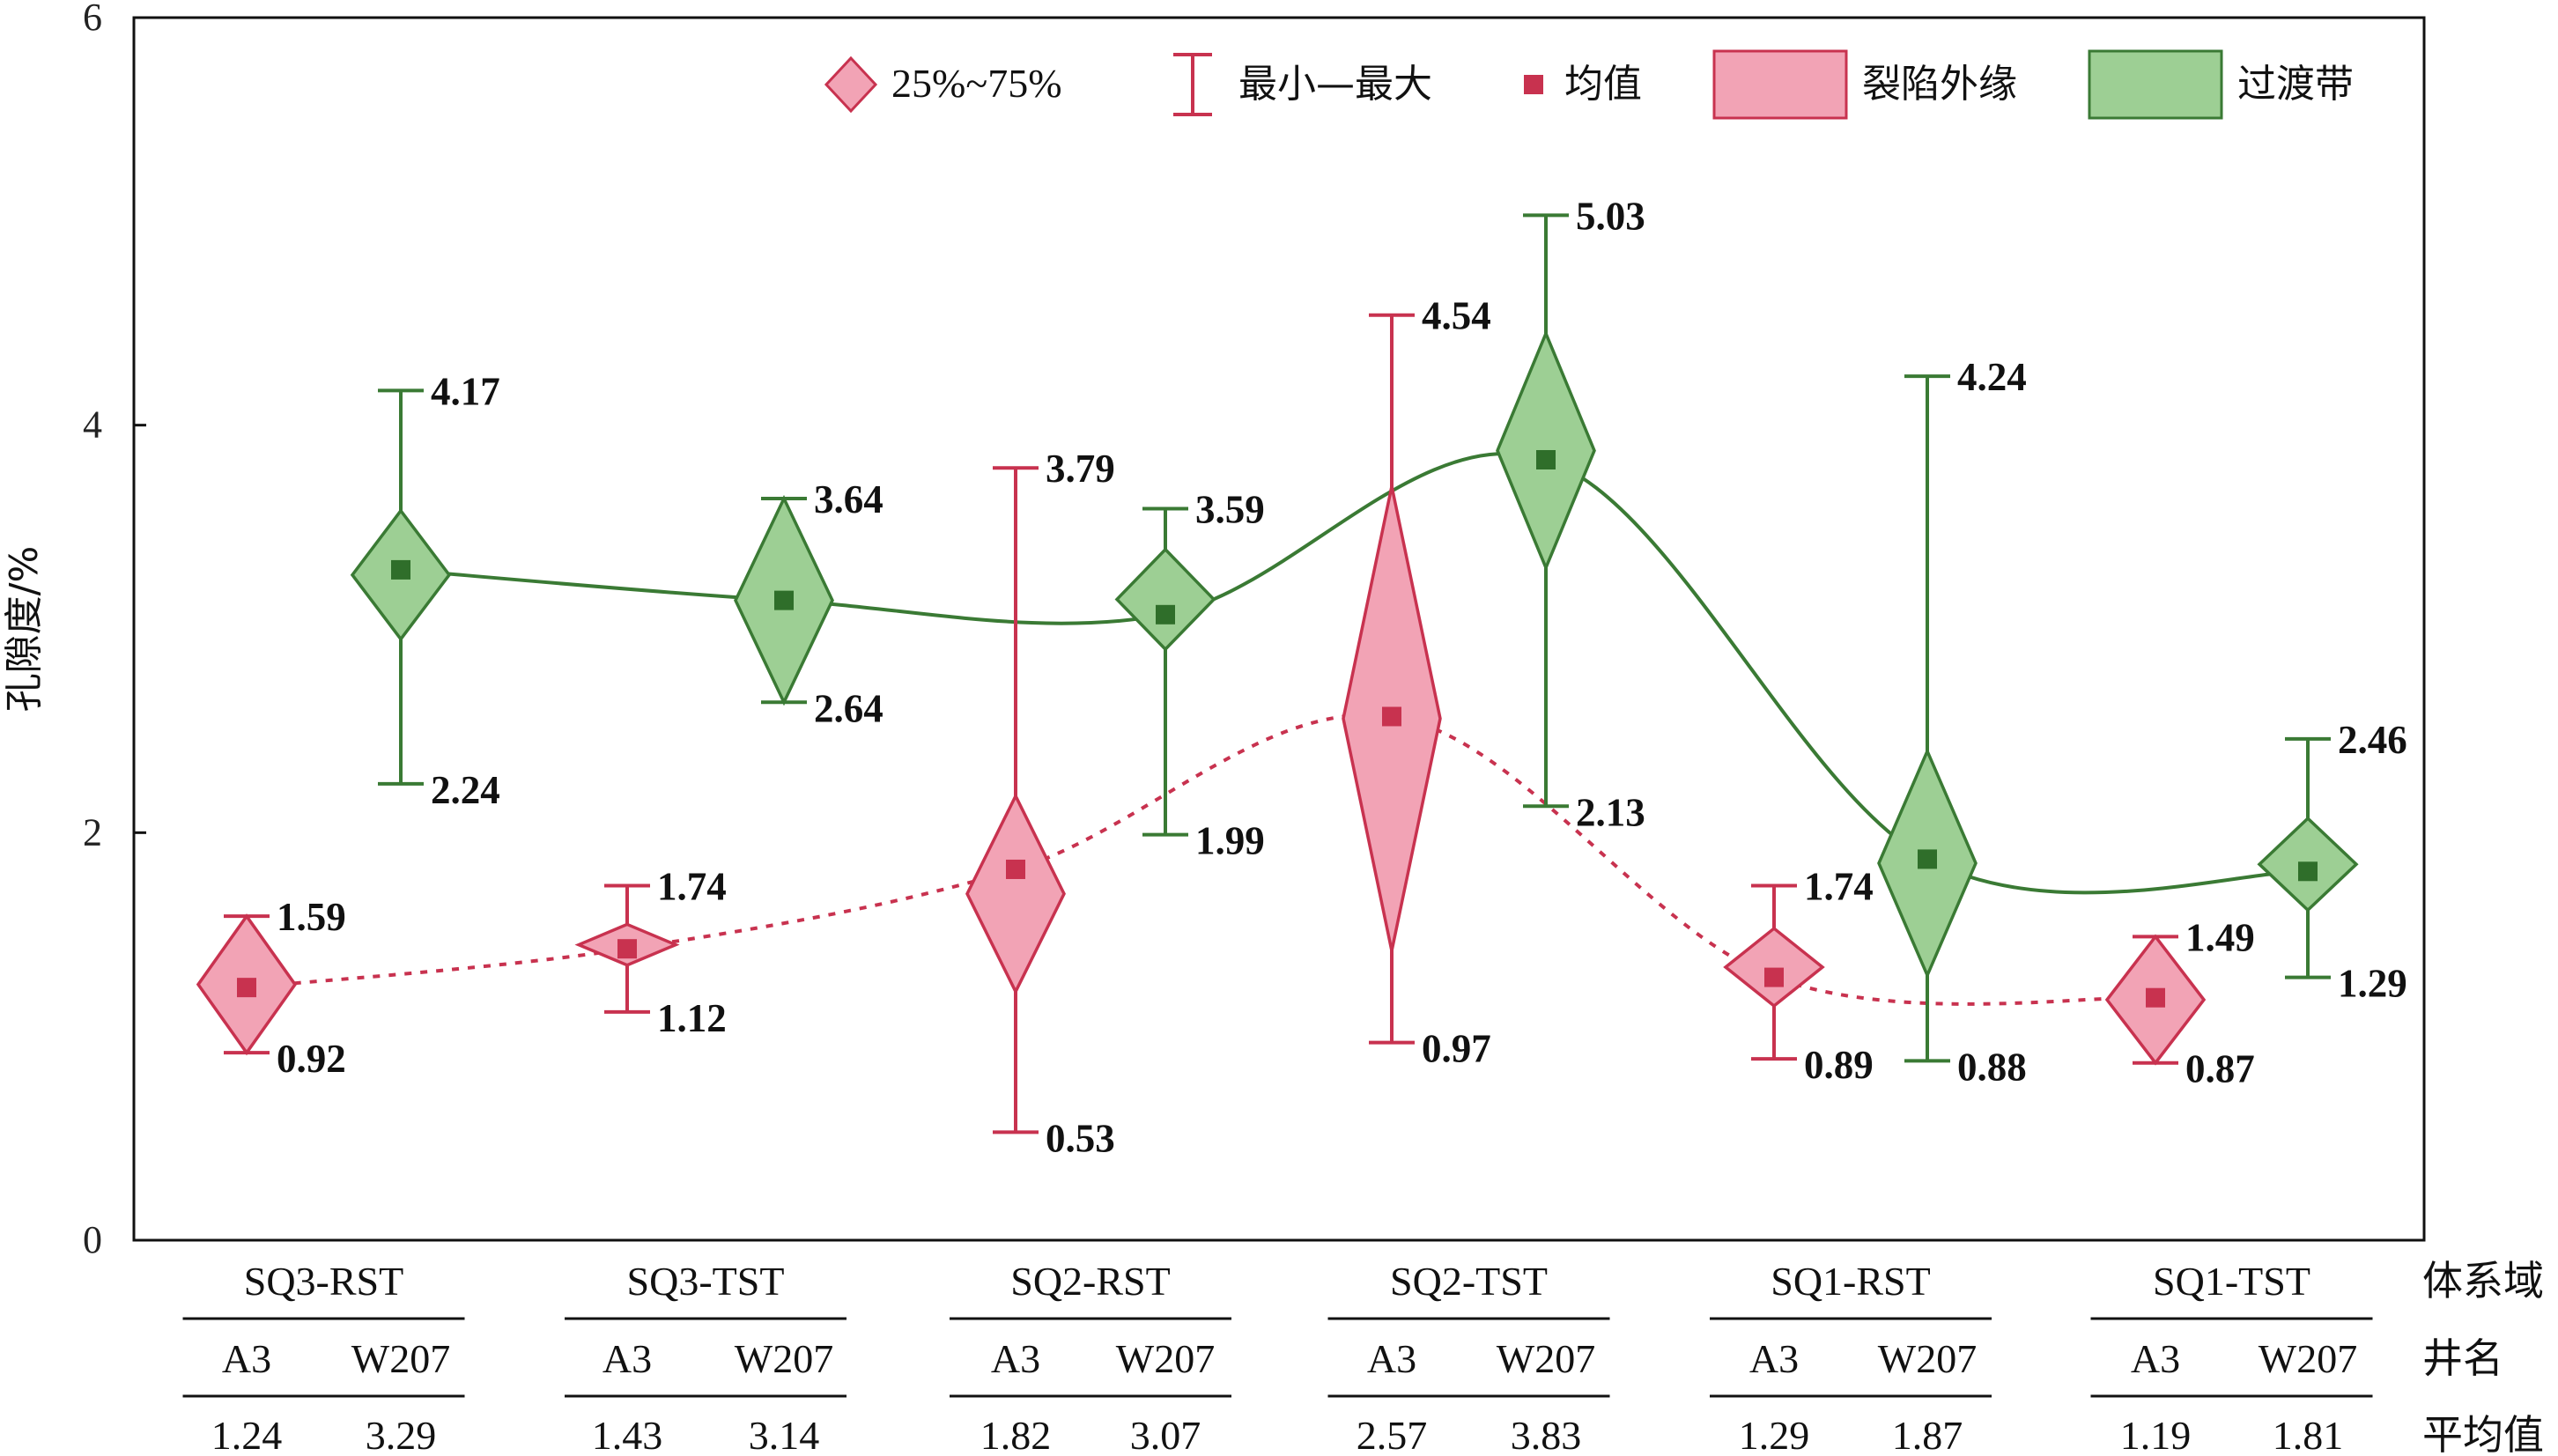 The height and width of the screenshot is (1456, 2558). I want to click on min-value-label: 0.88, so click(1992, 1067).